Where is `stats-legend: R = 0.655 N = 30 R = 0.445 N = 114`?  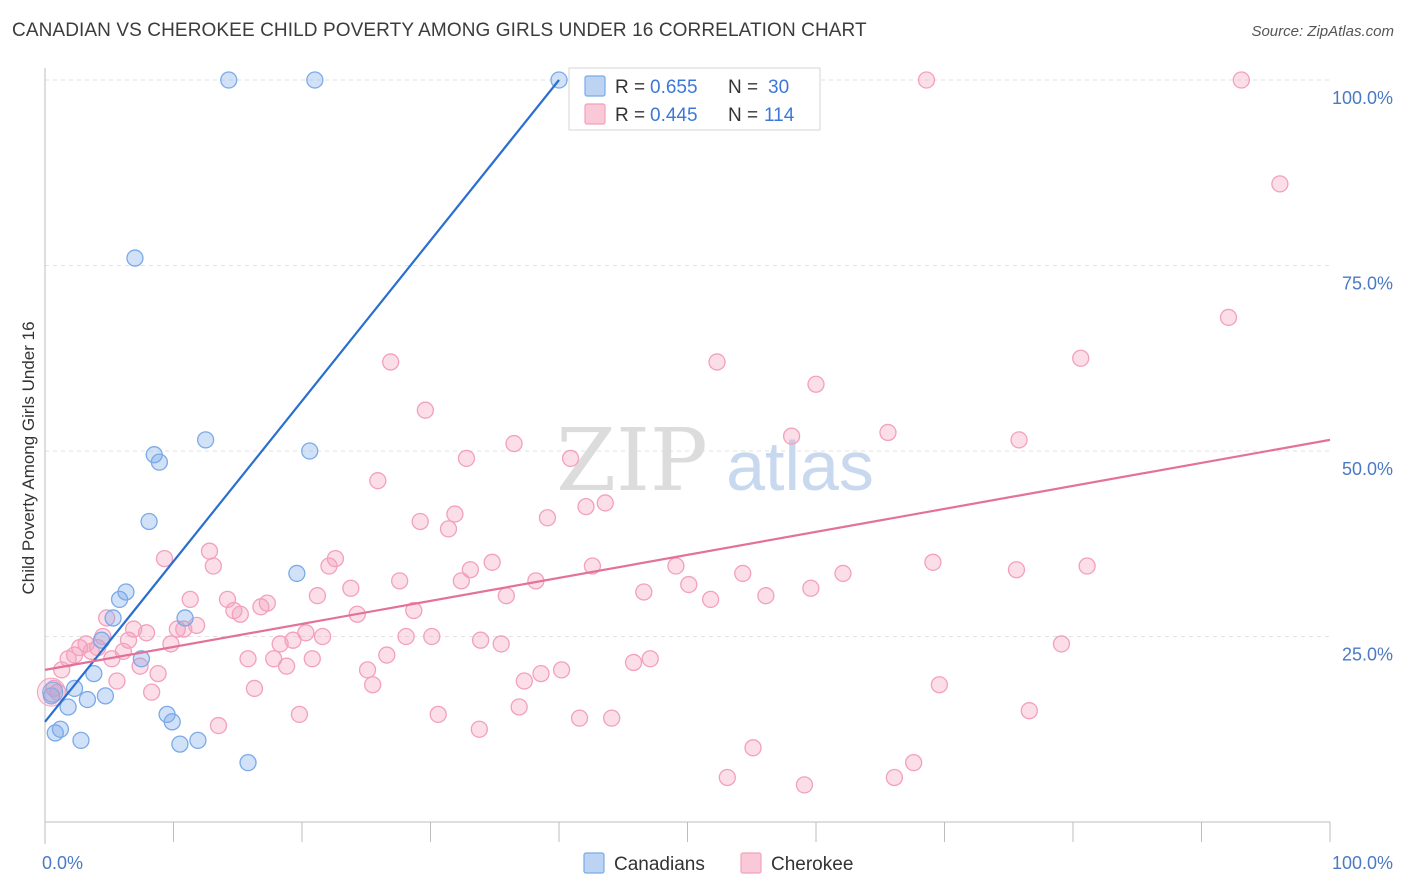 stats-legend: R = 0.655 N = 30 R = 0.445 N = 114 is located at coordinates (694, 99).